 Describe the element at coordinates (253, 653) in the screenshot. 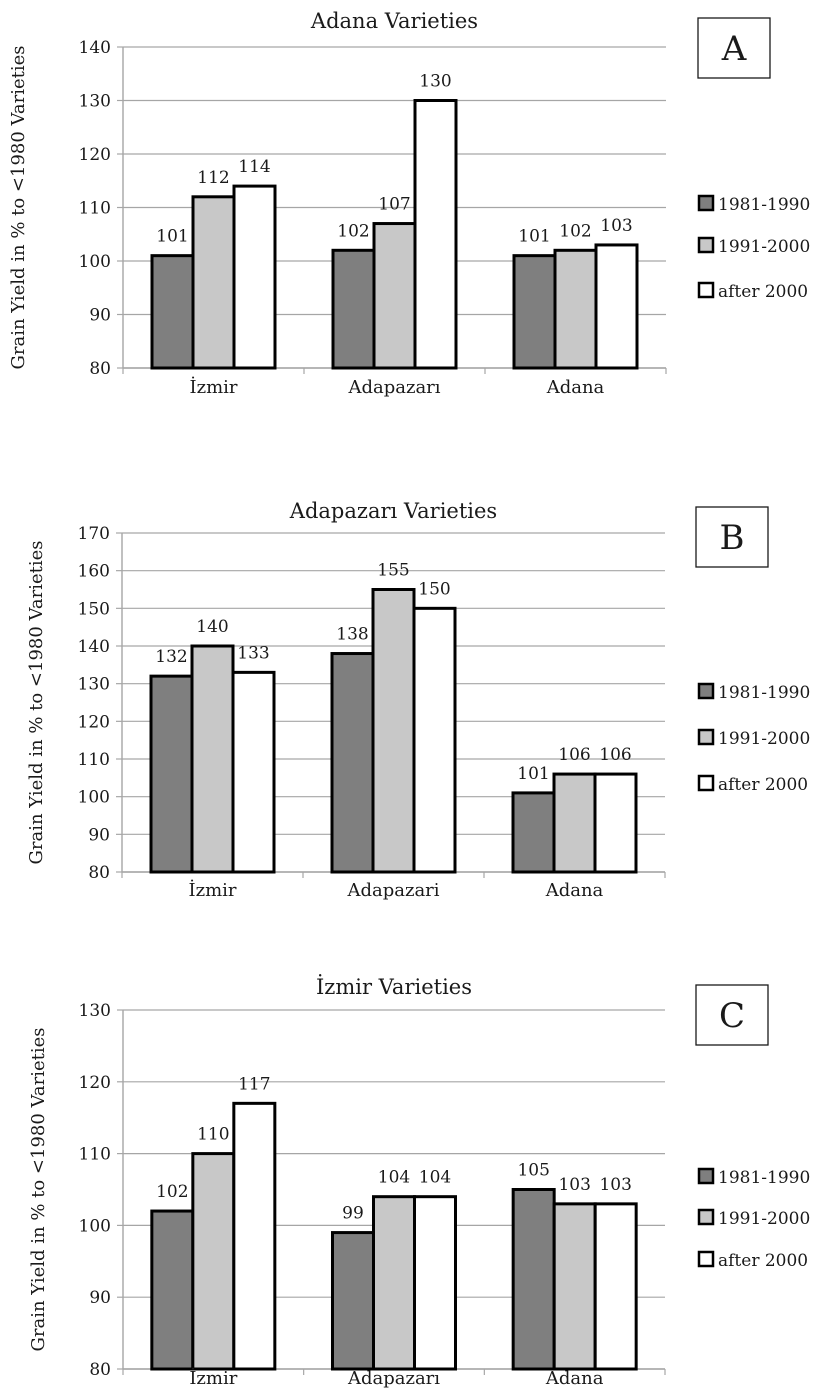

I see `chart-b-data-label: 133` at that location.